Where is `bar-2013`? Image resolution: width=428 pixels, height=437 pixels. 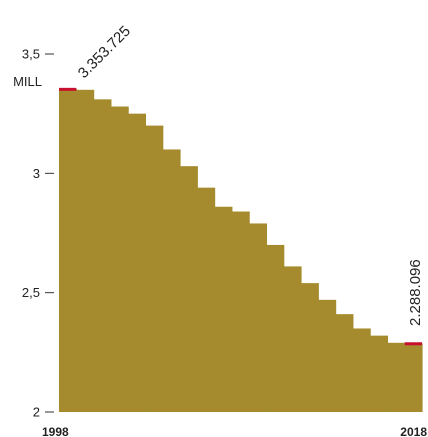 bar-2013 is located at coordinates (327, 355).